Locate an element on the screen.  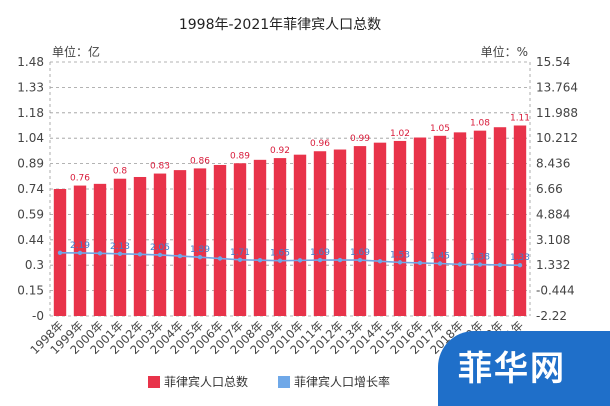
right-tick-label: 4.884 is located at coordinates (553, 214).